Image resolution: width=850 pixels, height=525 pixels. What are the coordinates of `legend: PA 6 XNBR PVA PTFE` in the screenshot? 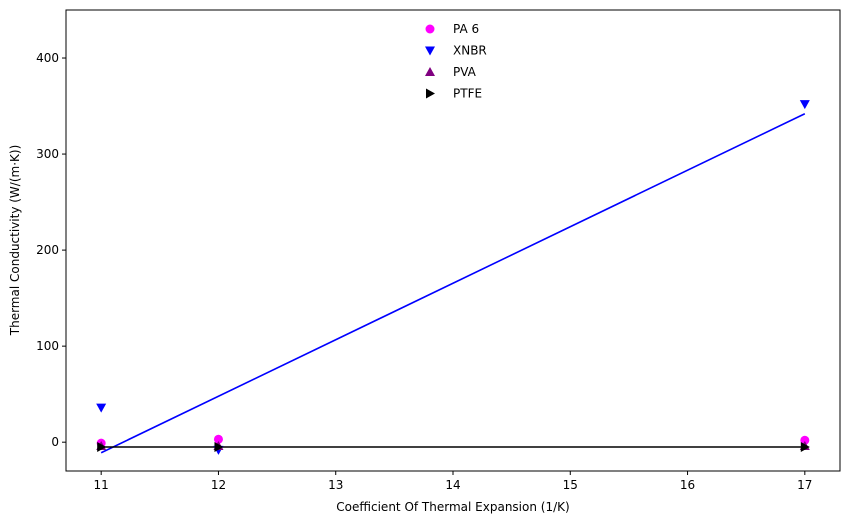 It's located at (456, 61).